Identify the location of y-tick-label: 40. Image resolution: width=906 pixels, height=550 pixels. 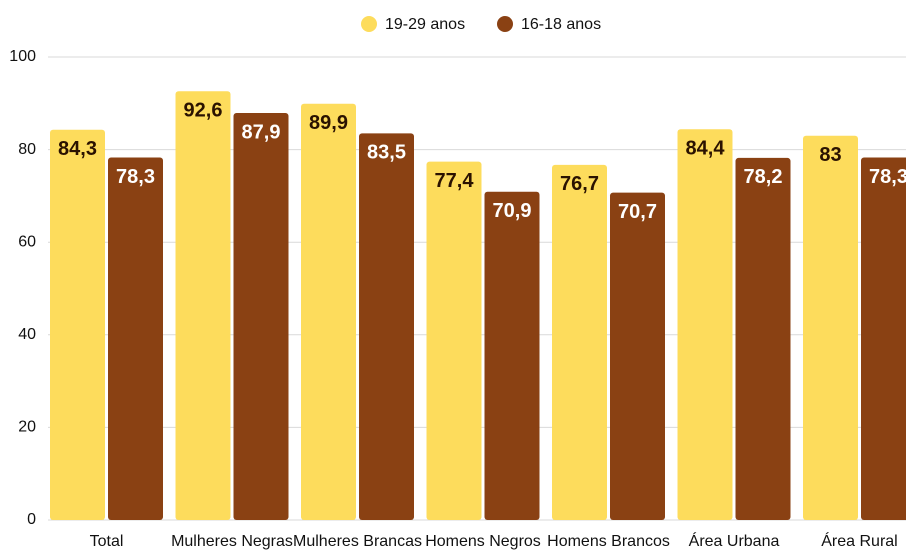
(27, 334).